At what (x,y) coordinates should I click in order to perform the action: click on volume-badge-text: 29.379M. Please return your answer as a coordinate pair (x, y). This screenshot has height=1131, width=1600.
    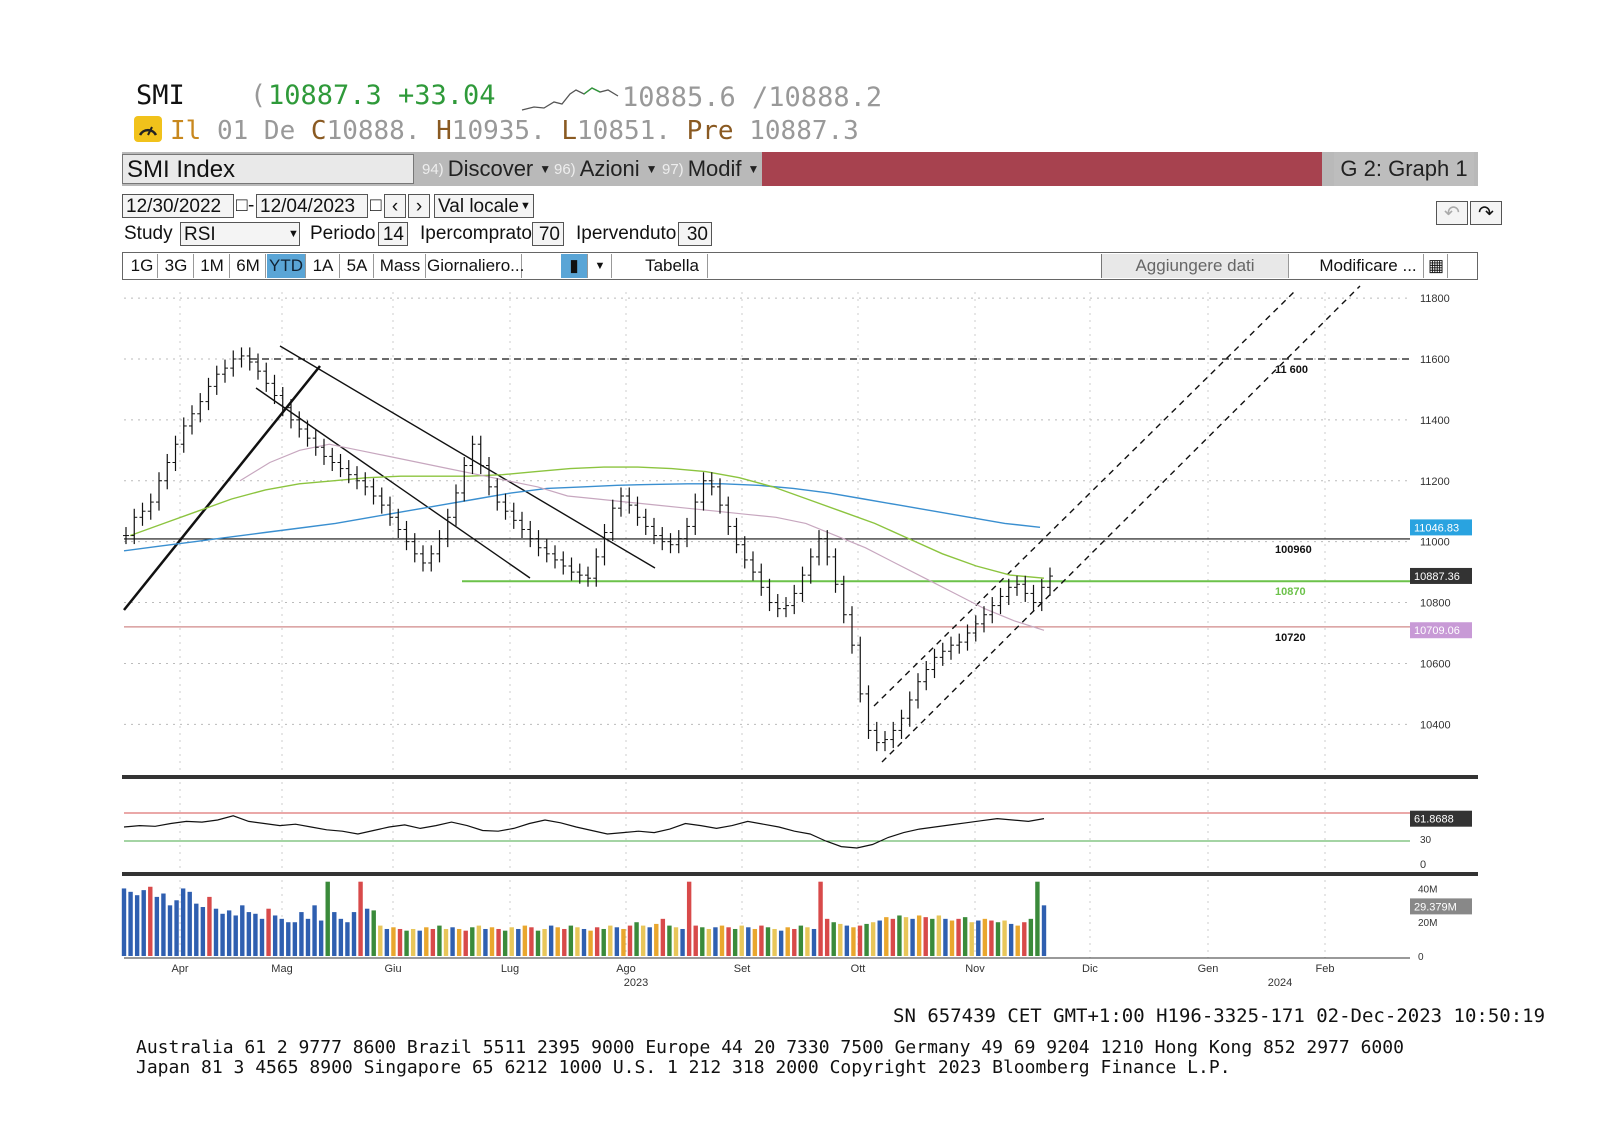
    Looking at the image, I should click on (1435, 907).